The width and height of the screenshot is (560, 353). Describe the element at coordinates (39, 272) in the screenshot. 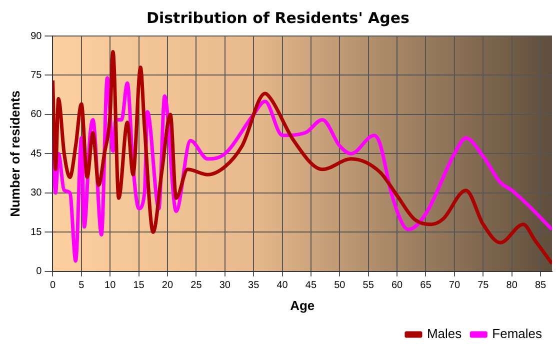

I see `y-tick-label: 0` at that location.